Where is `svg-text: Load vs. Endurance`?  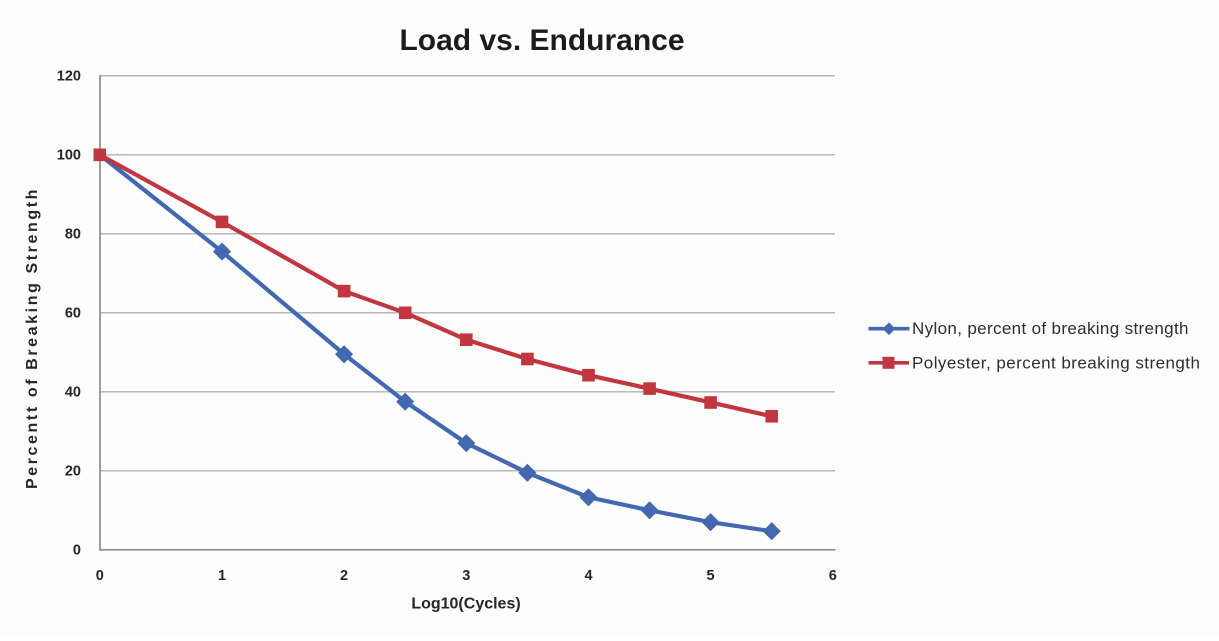 svg-text: Load vs. Endurance is located at coordinates (541, 40).